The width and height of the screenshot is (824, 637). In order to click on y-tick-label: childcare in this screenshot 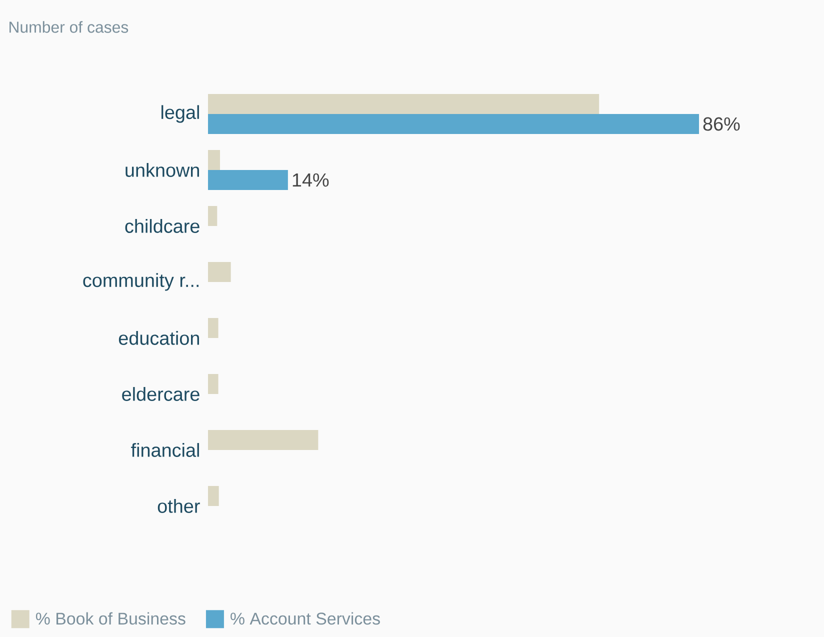, I will do `click(162, 226)`.